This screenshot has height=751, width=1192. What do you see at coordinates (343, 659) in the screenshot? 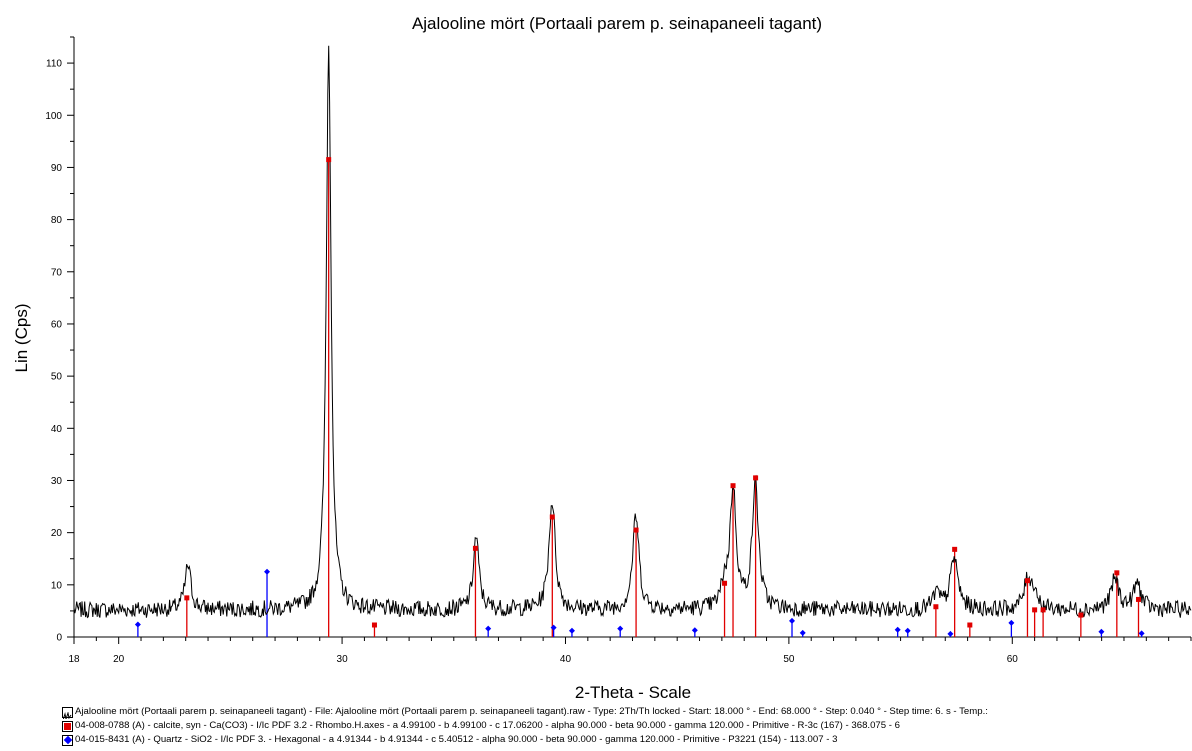
I see `x-tick-label: 30` at bounding box center [343, 659].